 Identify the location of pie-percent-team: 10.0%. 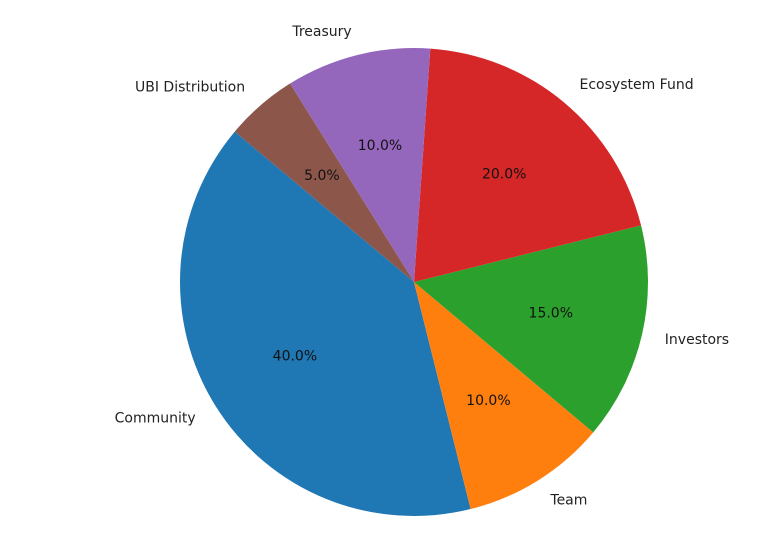
(488, 401).